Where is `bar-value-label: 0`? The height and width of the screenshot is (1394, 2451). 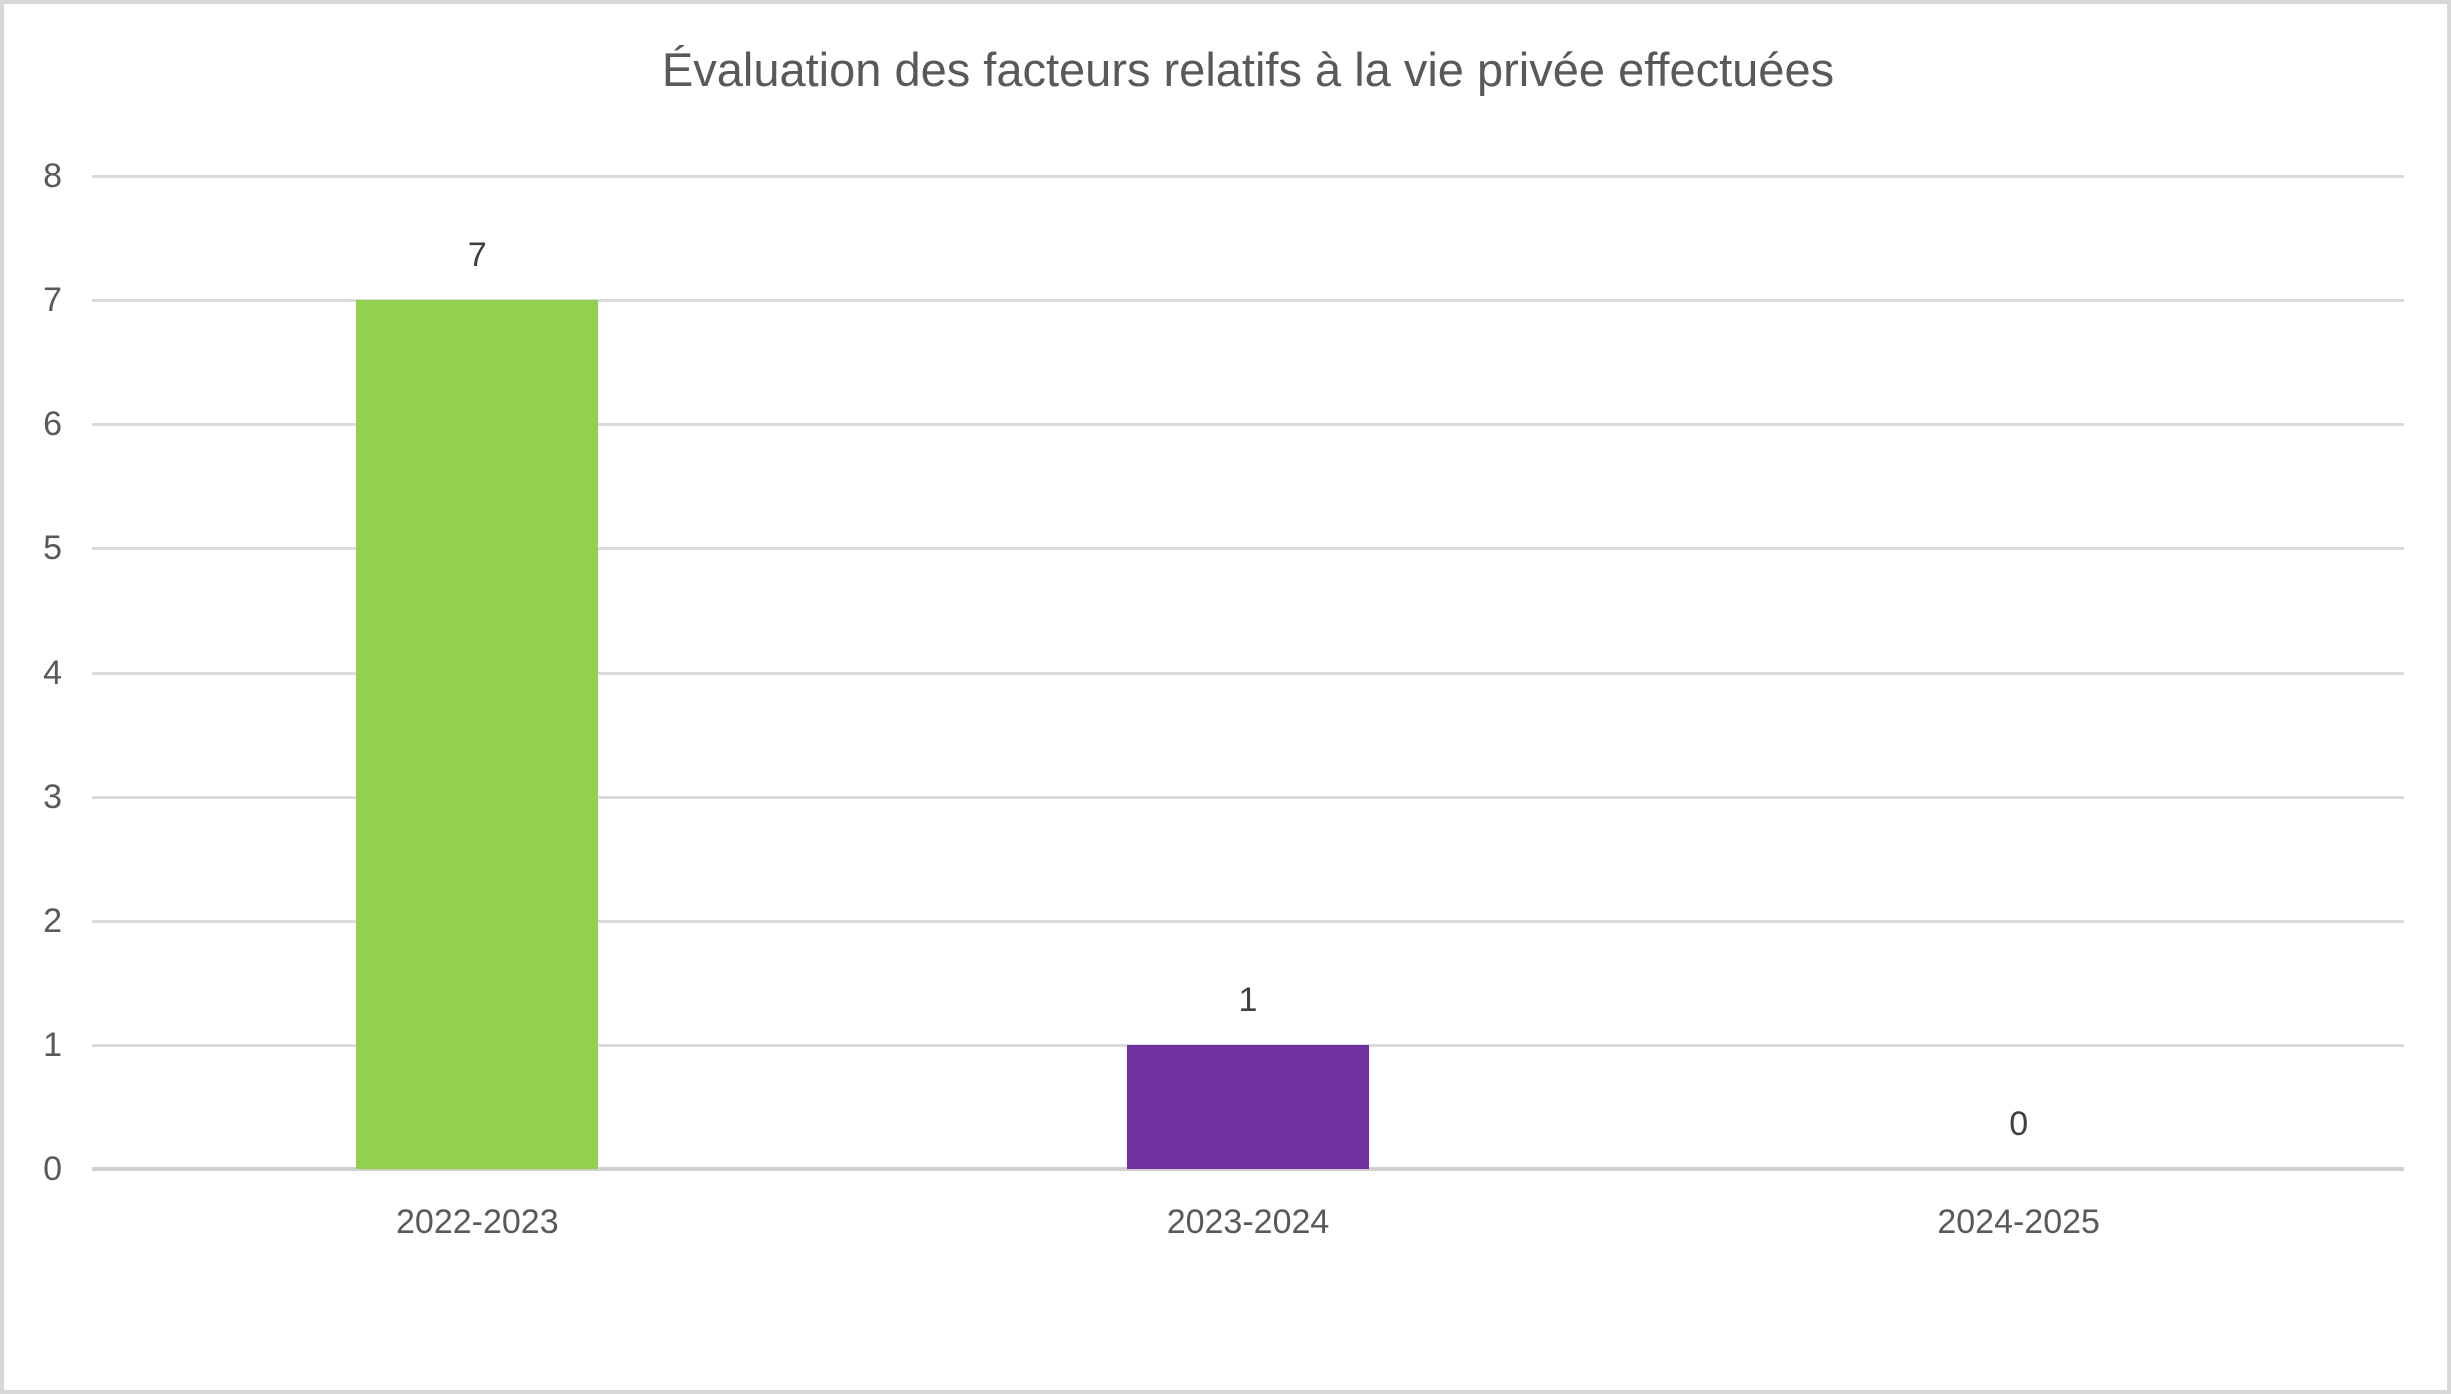 bar-value-label: 0 is located at coordinates (2019, 1124).